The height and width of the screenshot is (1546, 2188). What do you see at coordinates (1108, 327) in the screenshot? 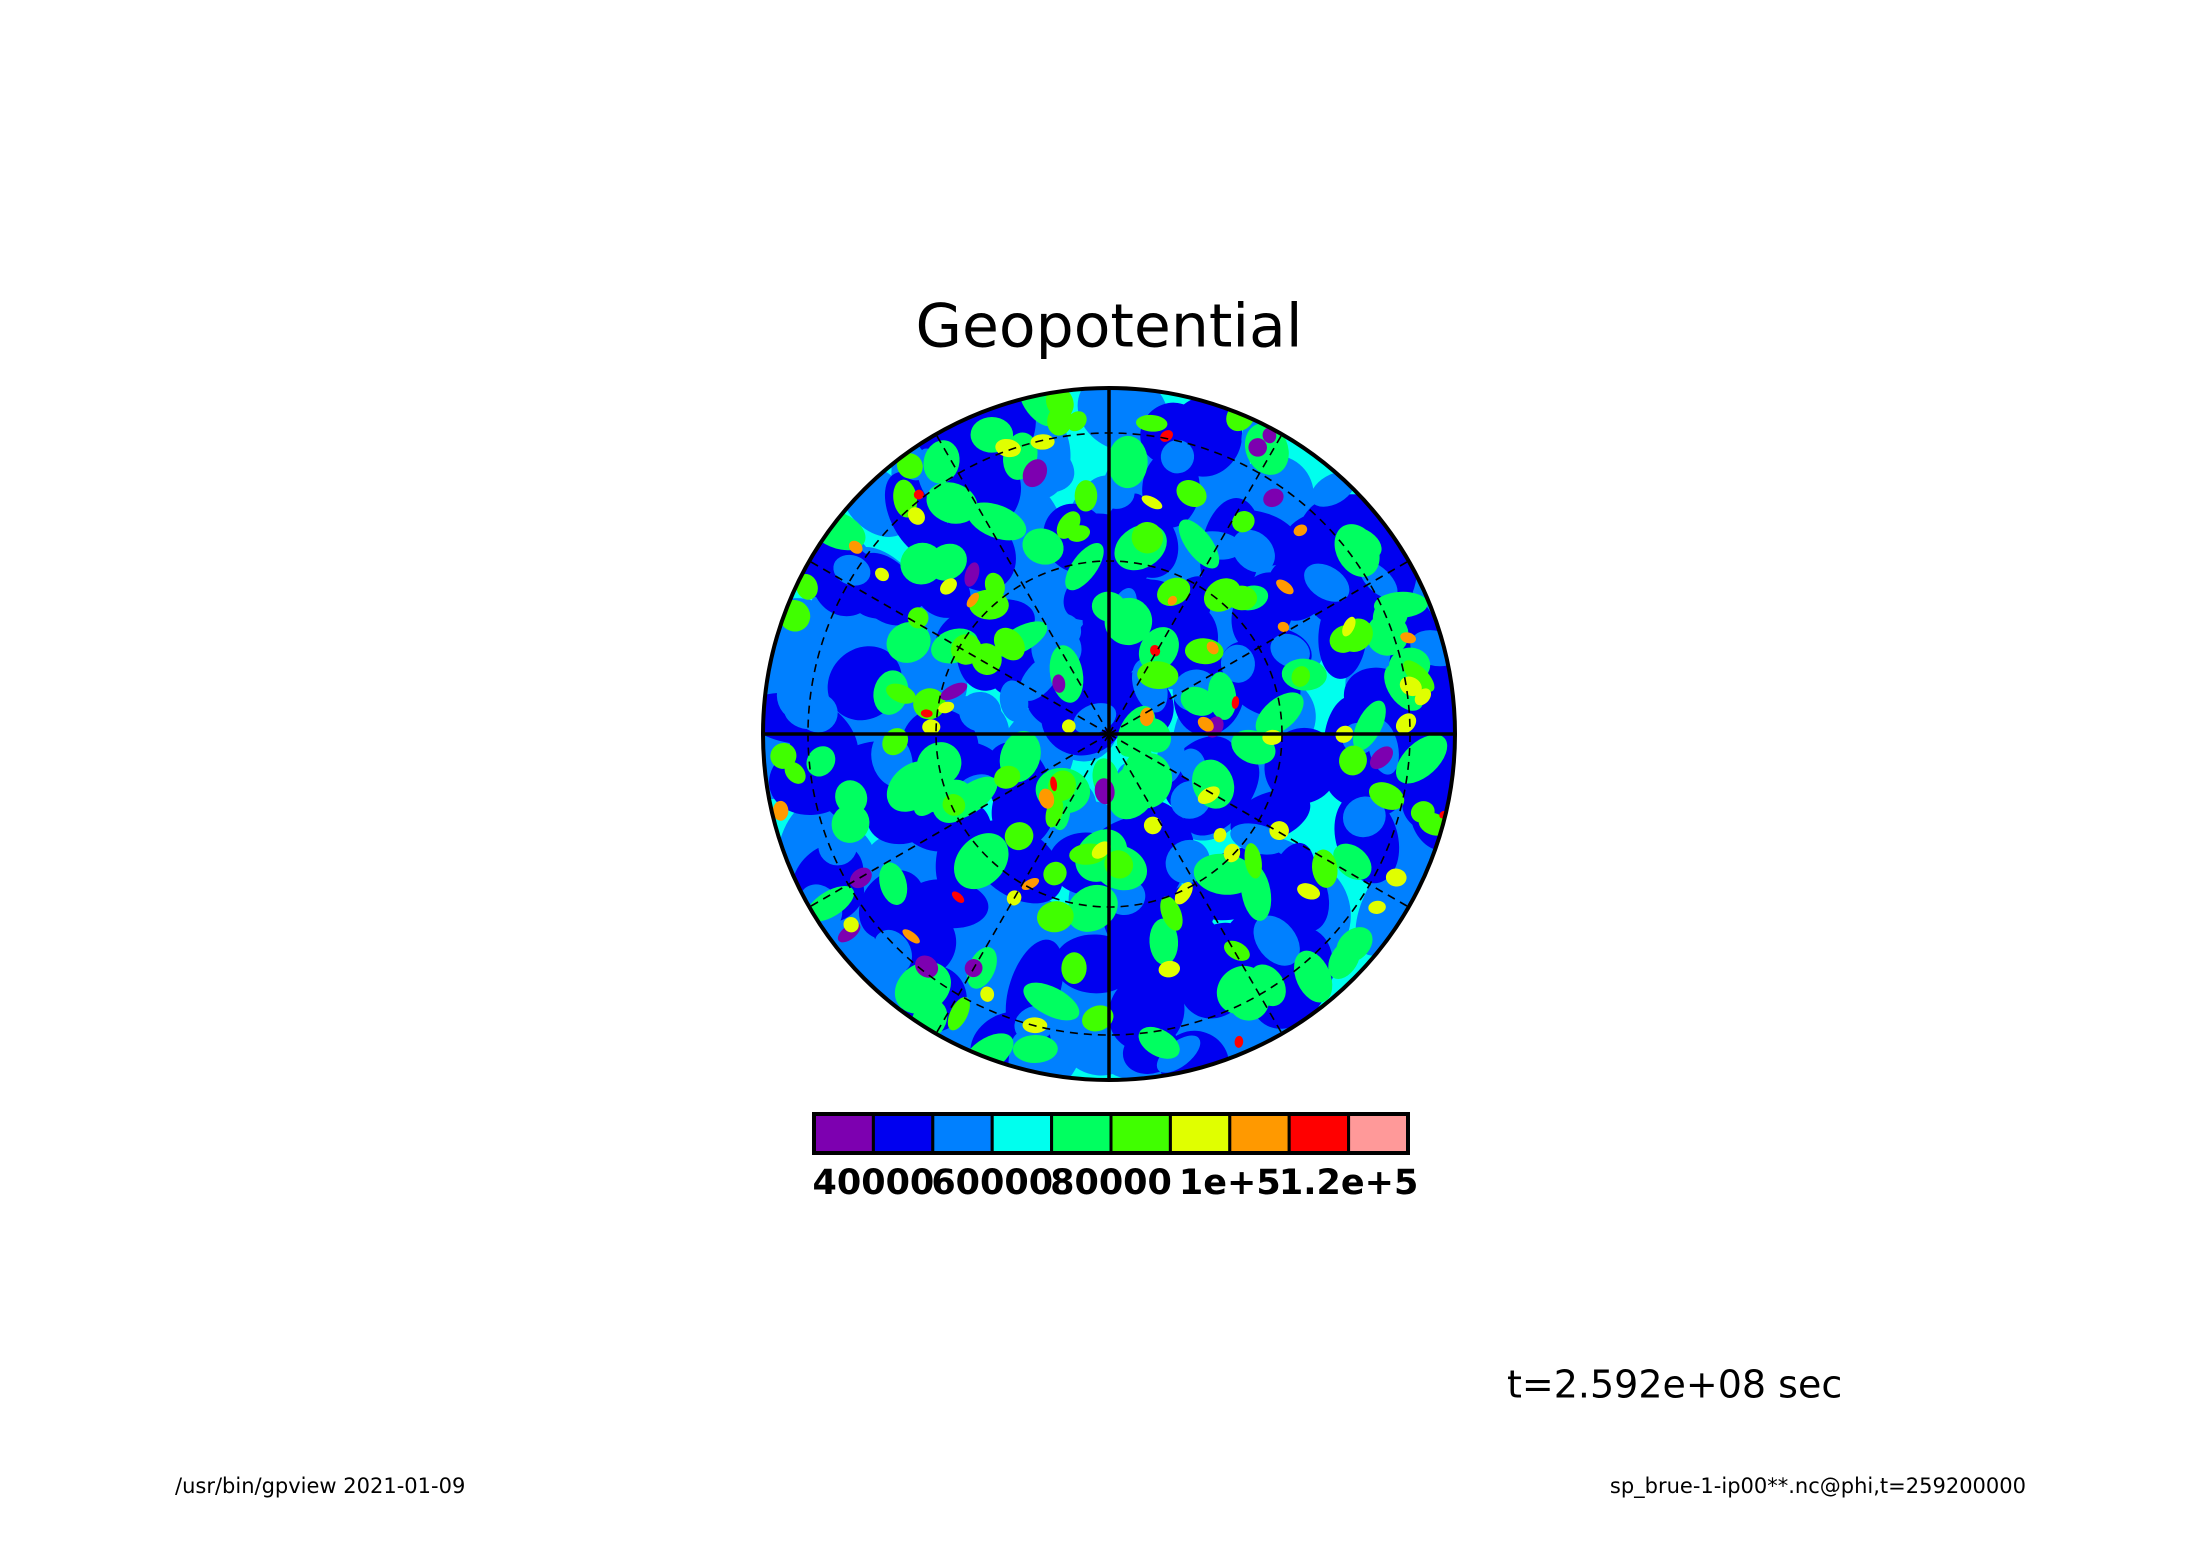
I see `chart-title: Geopotential` at bounding box center [1108, 327].